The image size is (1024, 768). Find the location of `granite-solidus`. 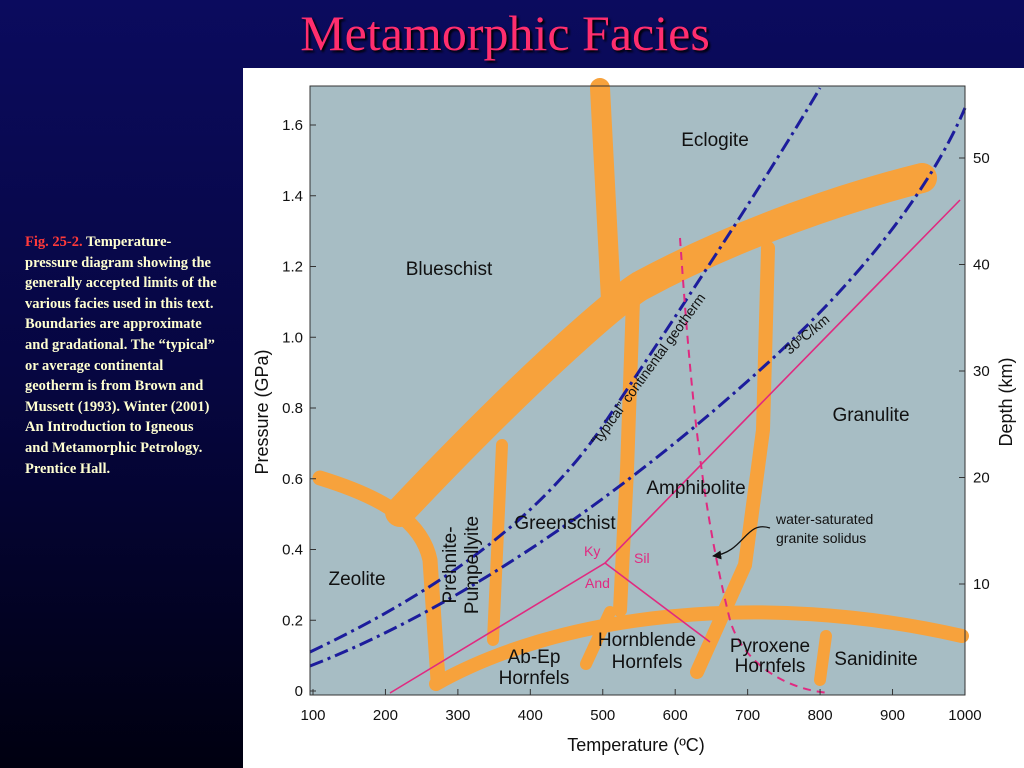

granite-solidus is located at coordinates (755, 465).